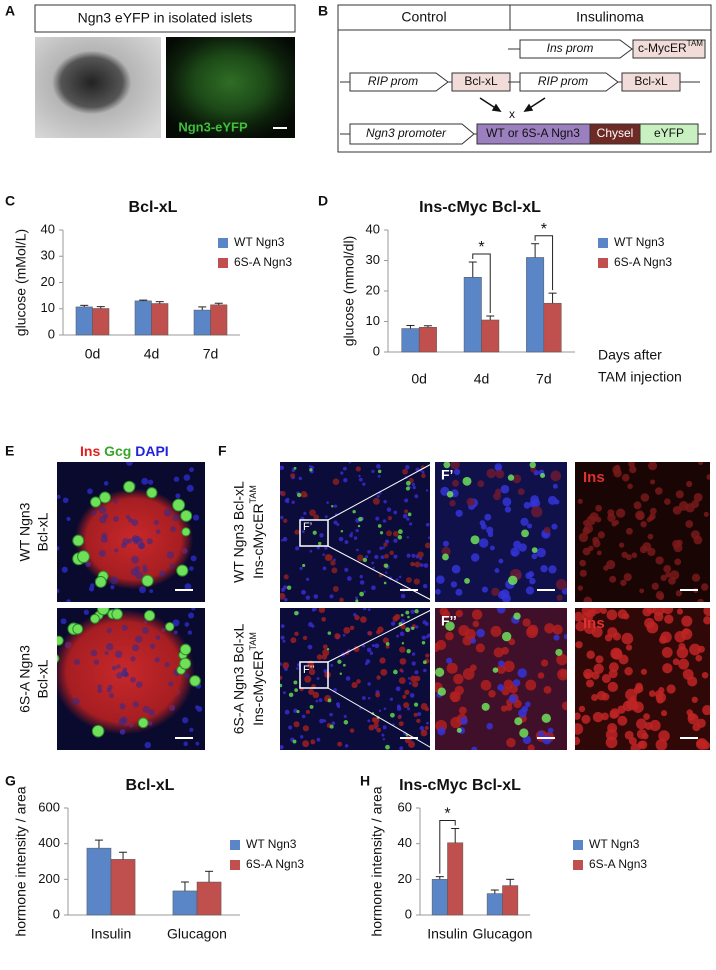 The height and width of the screenshot is (970, 716). Describe the element at coordinates (405, 878) in the screenshot. I see `y-tick-label: 20` at that location.